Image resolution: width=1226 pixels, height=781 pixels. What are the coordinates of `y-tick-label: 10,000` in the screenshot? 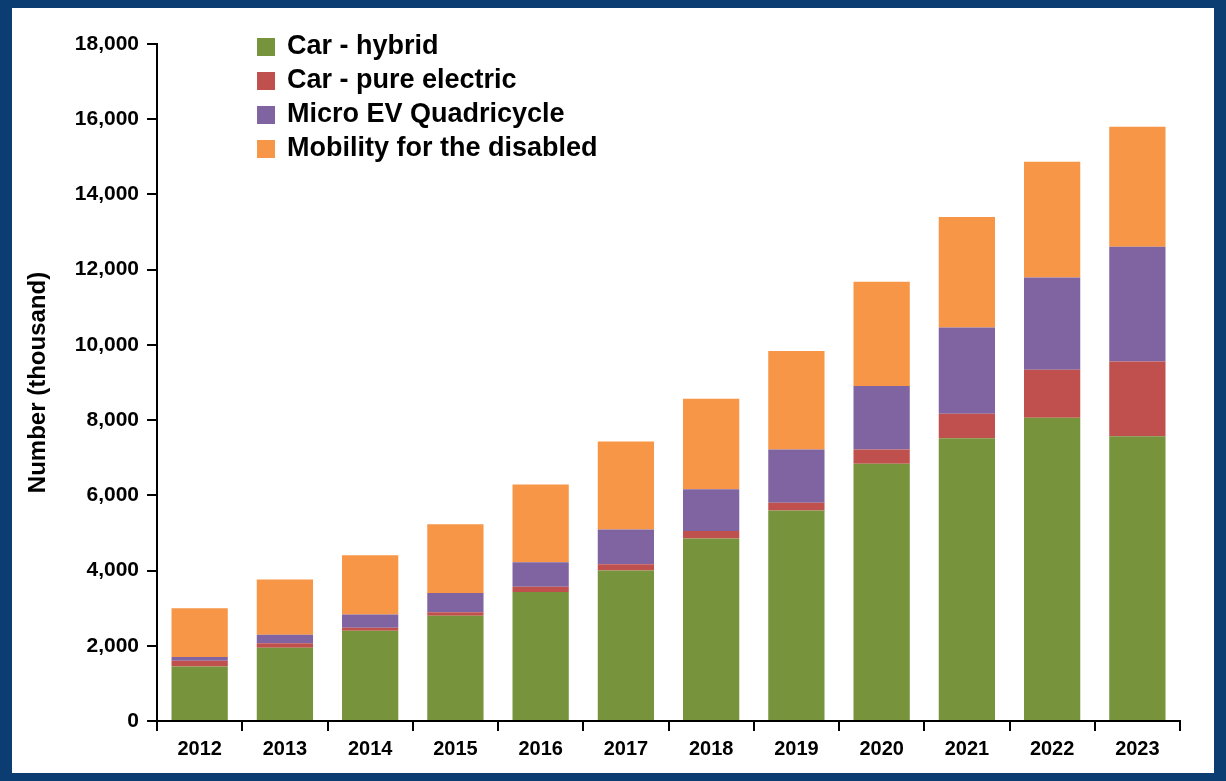 It's located at (107, 343).